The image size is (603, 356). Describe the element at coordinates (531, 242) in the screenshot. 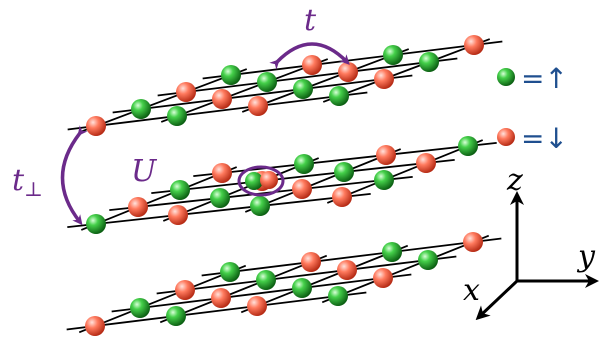

I see `coordinate-axes: z y x` at that location.